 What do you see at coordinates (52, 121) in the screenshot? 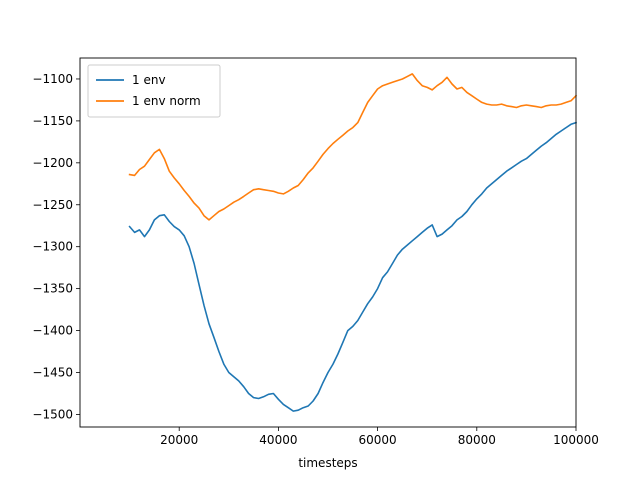
I see `y-tick-label: −1150` at bounding box center [52, 121].